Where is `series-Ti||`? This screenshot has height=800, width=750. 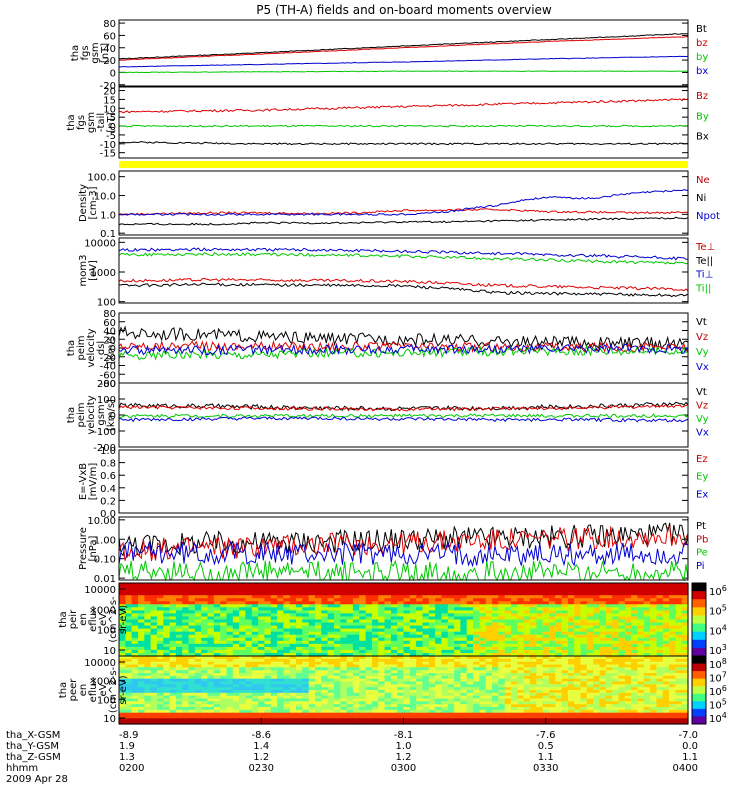 series-Ti|| is located at coordinates (403, 258).